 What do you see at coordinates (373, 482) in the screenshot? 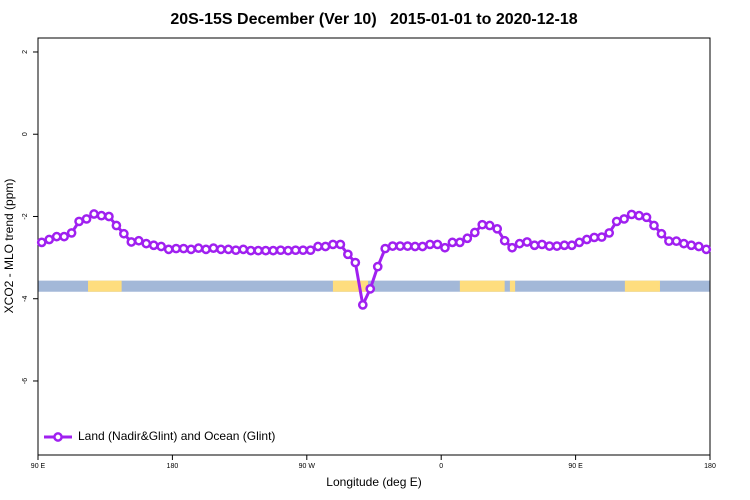
I see `x-axis-label: Longitude (deg E)` at bounding box center [373, 482].